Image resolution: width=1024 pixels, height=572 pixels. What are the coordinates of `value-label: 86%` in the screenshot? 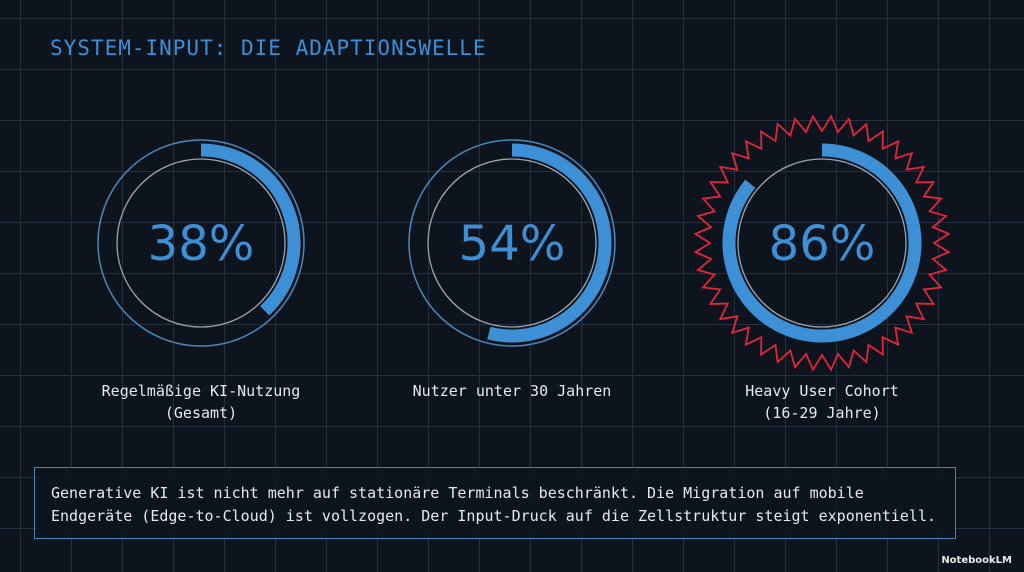 It's located at (822, 244).